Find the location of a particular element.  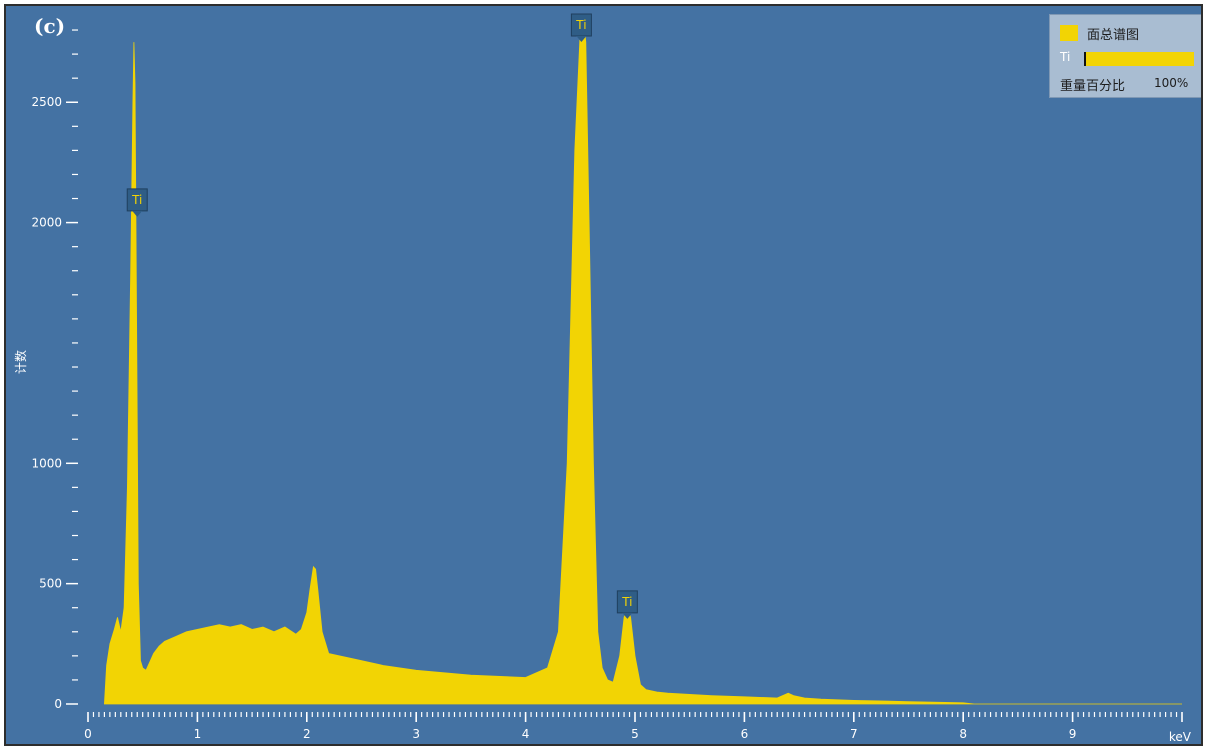

y-axis-label: 计数 is located at coordinates (20, 362).